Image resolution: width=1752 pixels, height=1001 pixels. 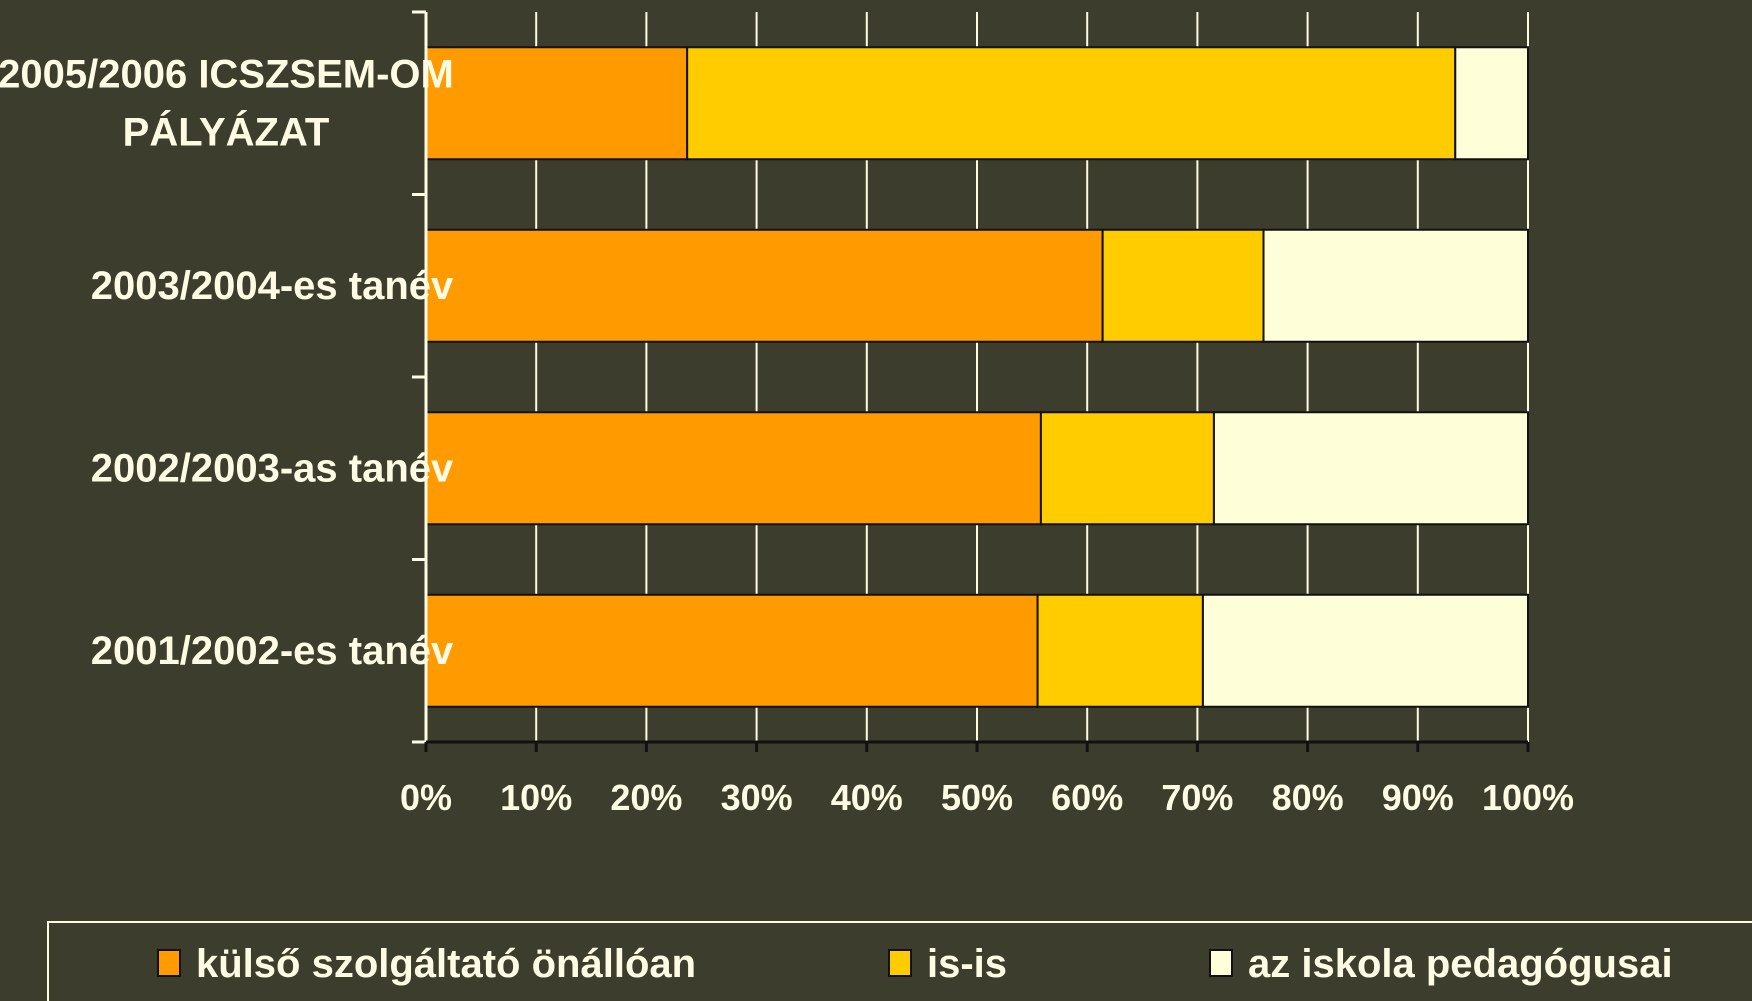 I want to click on category-label-line: 2003/2004-es tanév, so click(x=272, y=286).